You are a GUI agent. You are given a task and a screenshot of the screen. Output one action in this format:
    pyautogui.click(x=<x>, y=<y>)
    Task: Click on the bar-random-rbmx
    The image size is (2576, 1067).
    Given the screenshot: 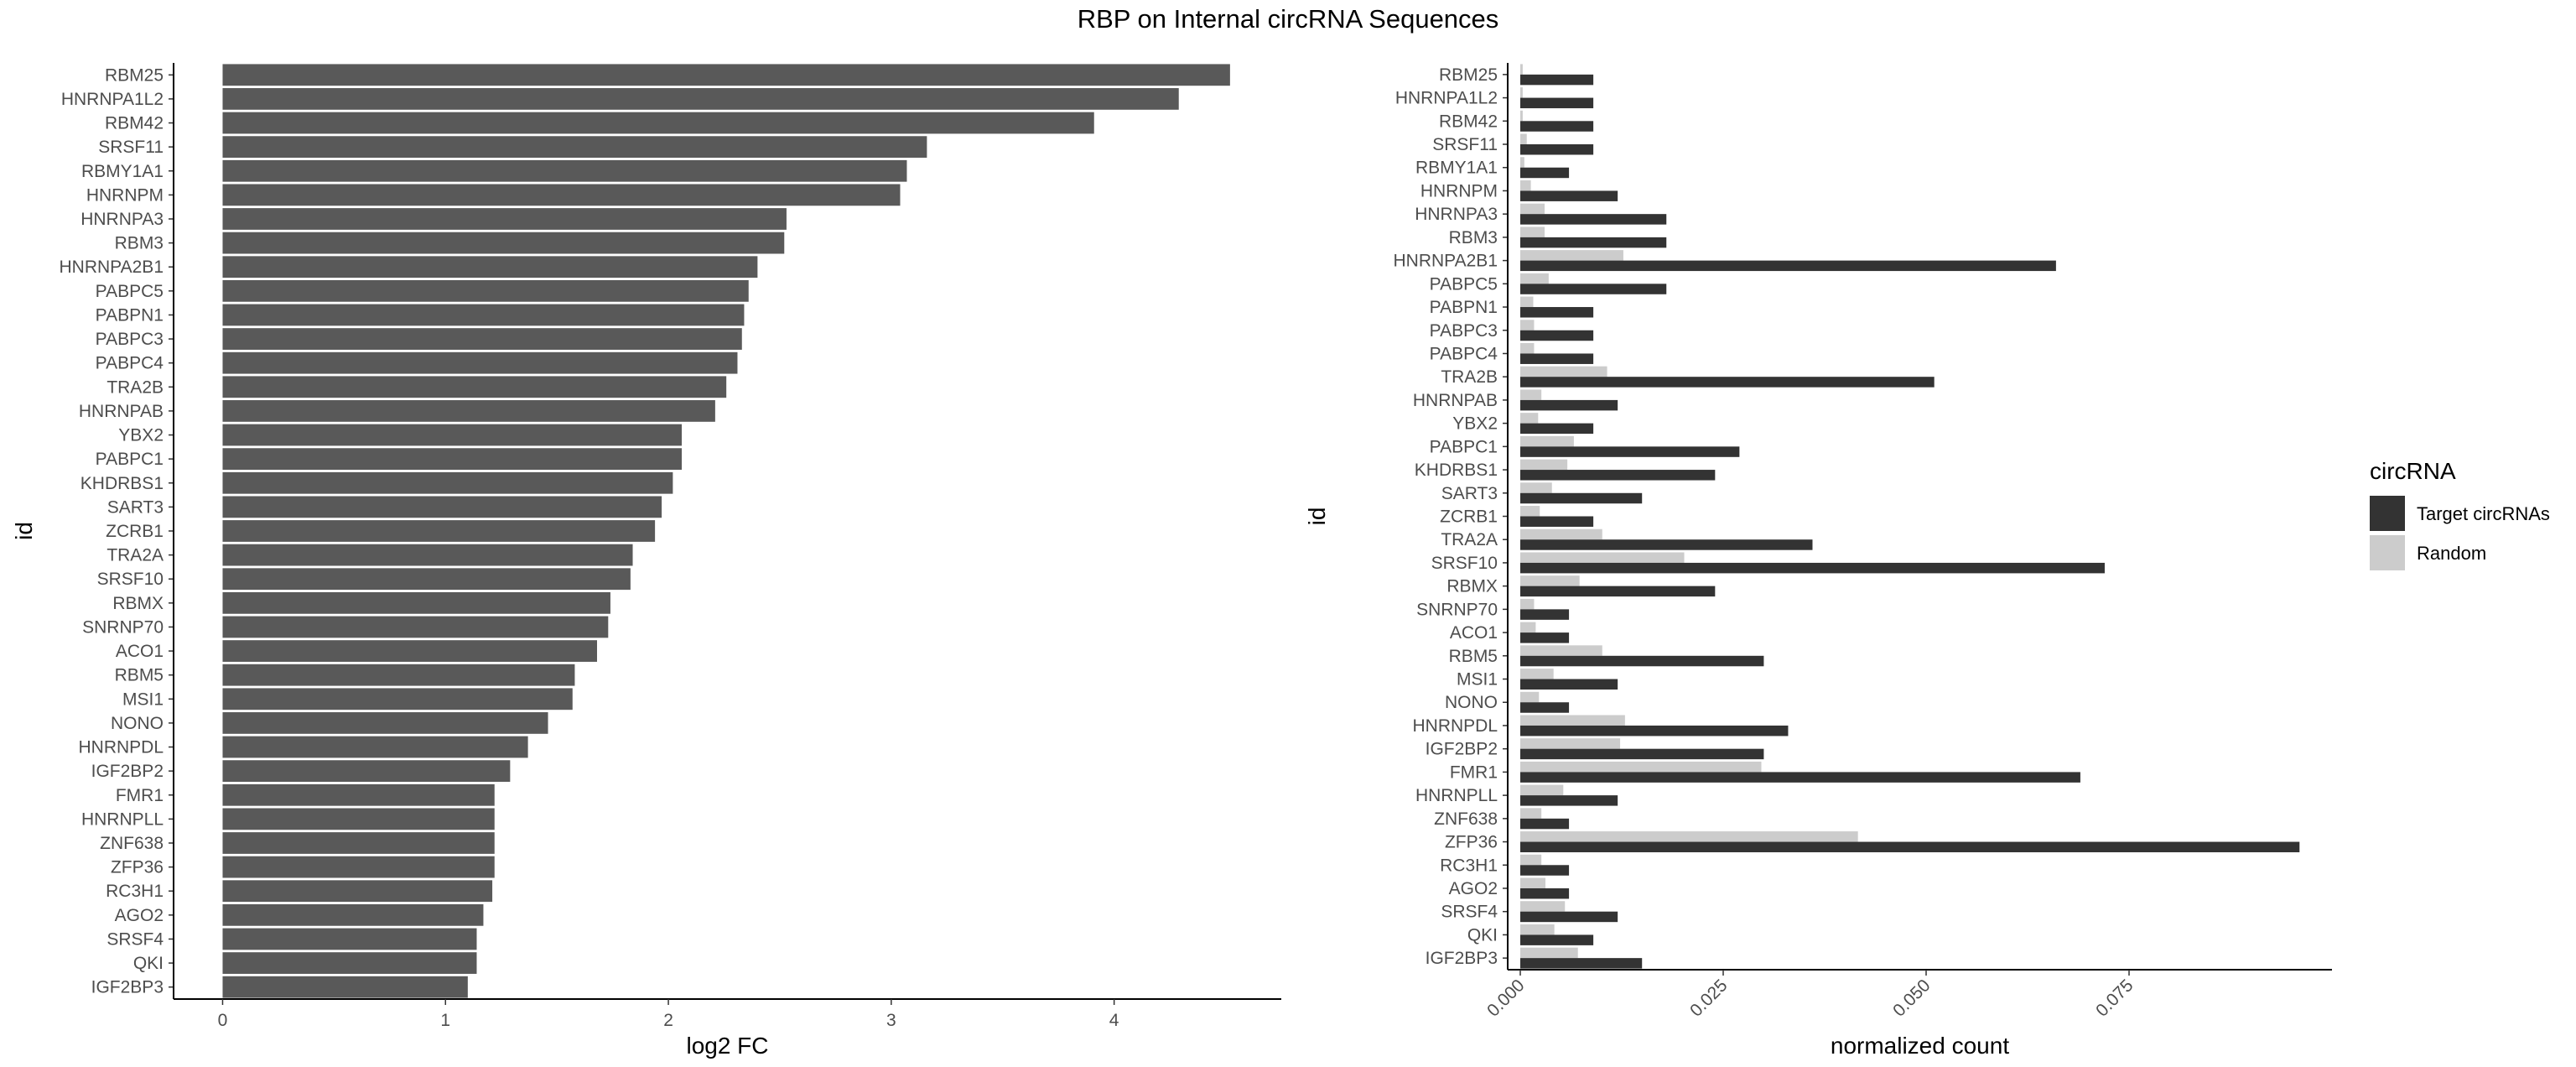 What is the action you would take?
    pyautogui.click(x=1550, y=580)
    